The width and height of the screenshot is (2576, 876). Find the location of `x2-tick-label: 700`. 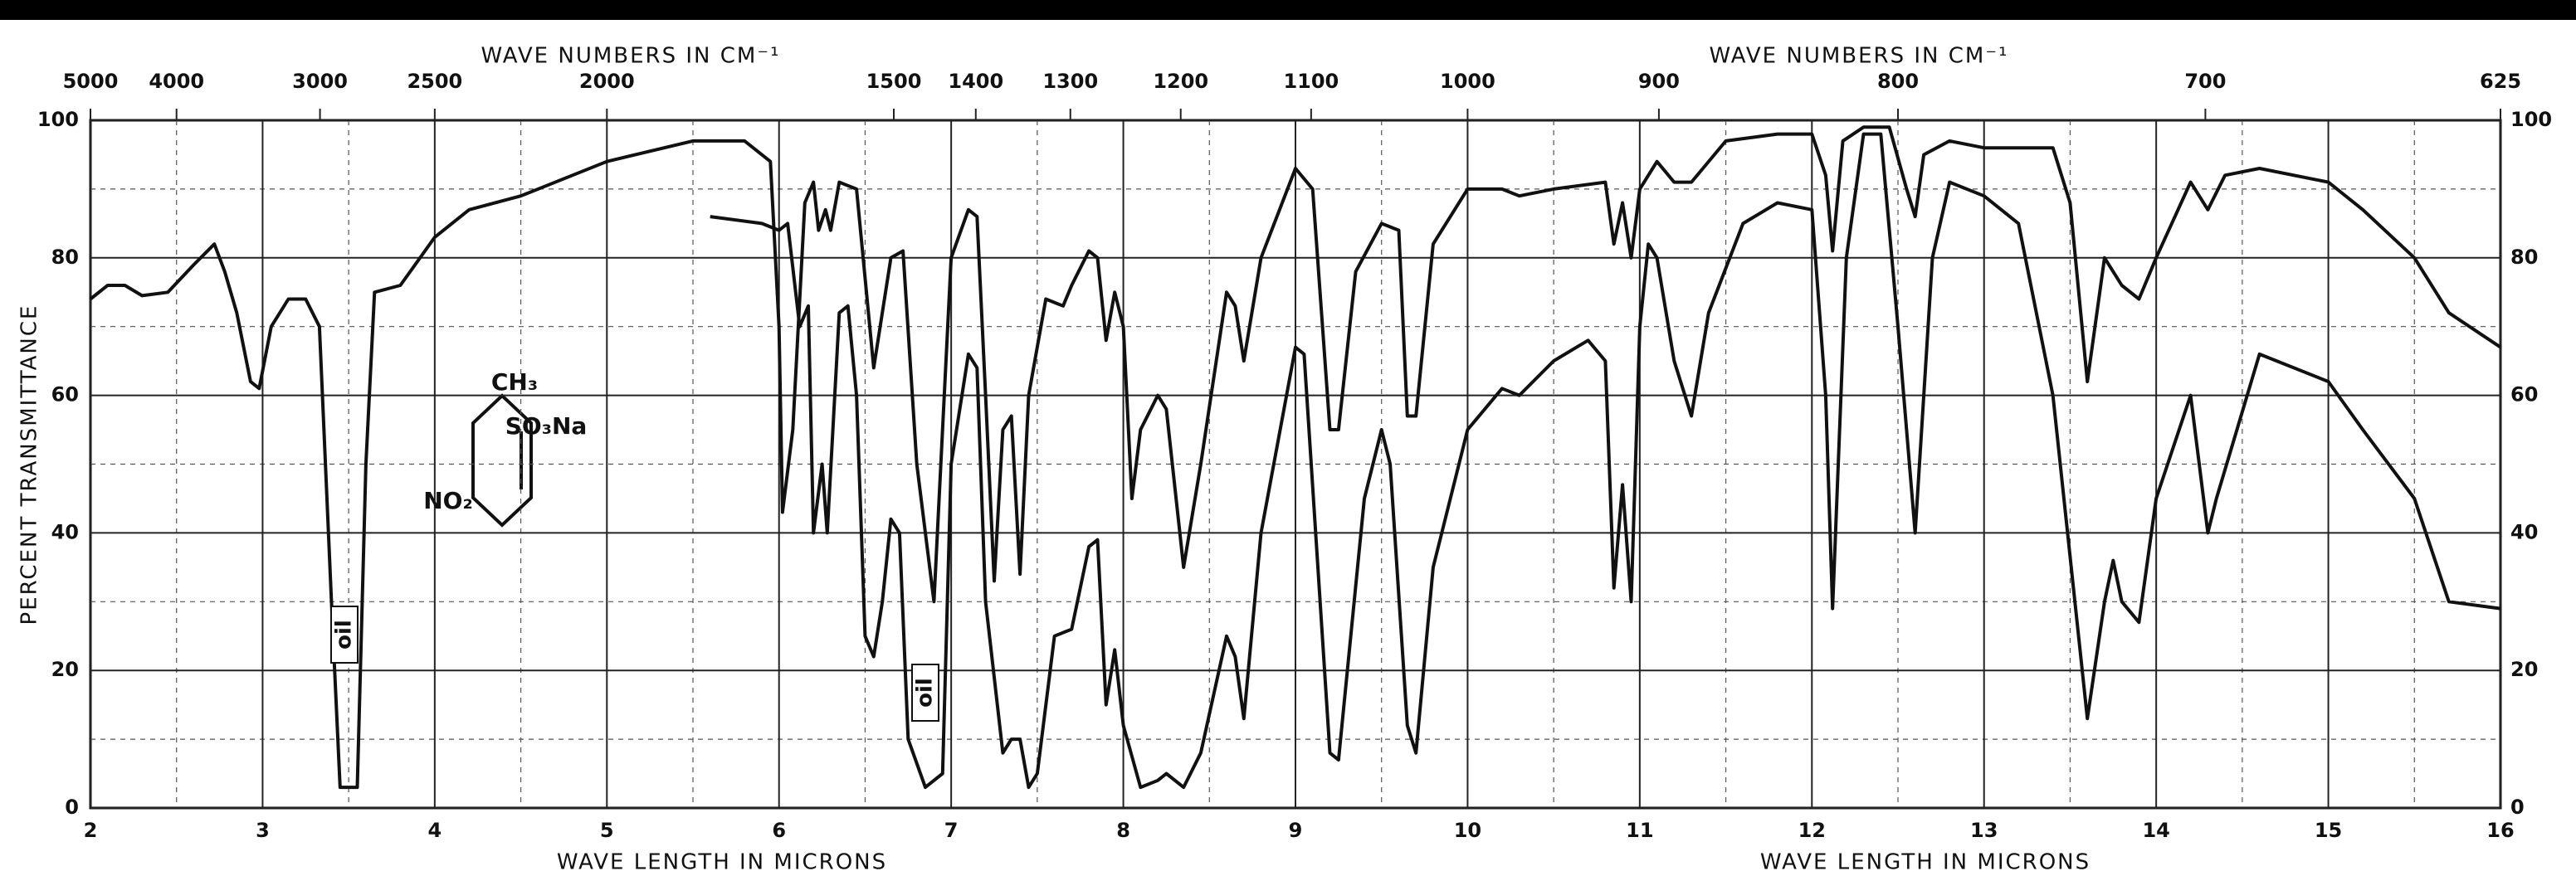

x2-tick-label: 700 is located at coordinates (2205, 81).